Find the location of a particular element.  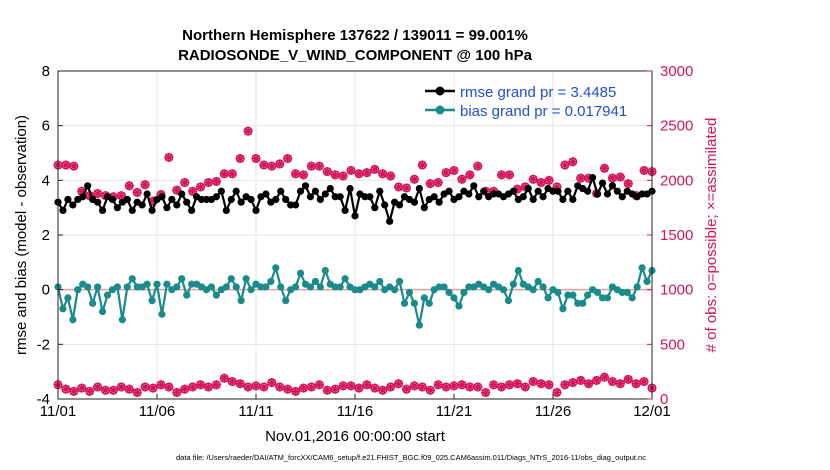

y-left-tick-label: 8 is located at coordinates (46, 71).